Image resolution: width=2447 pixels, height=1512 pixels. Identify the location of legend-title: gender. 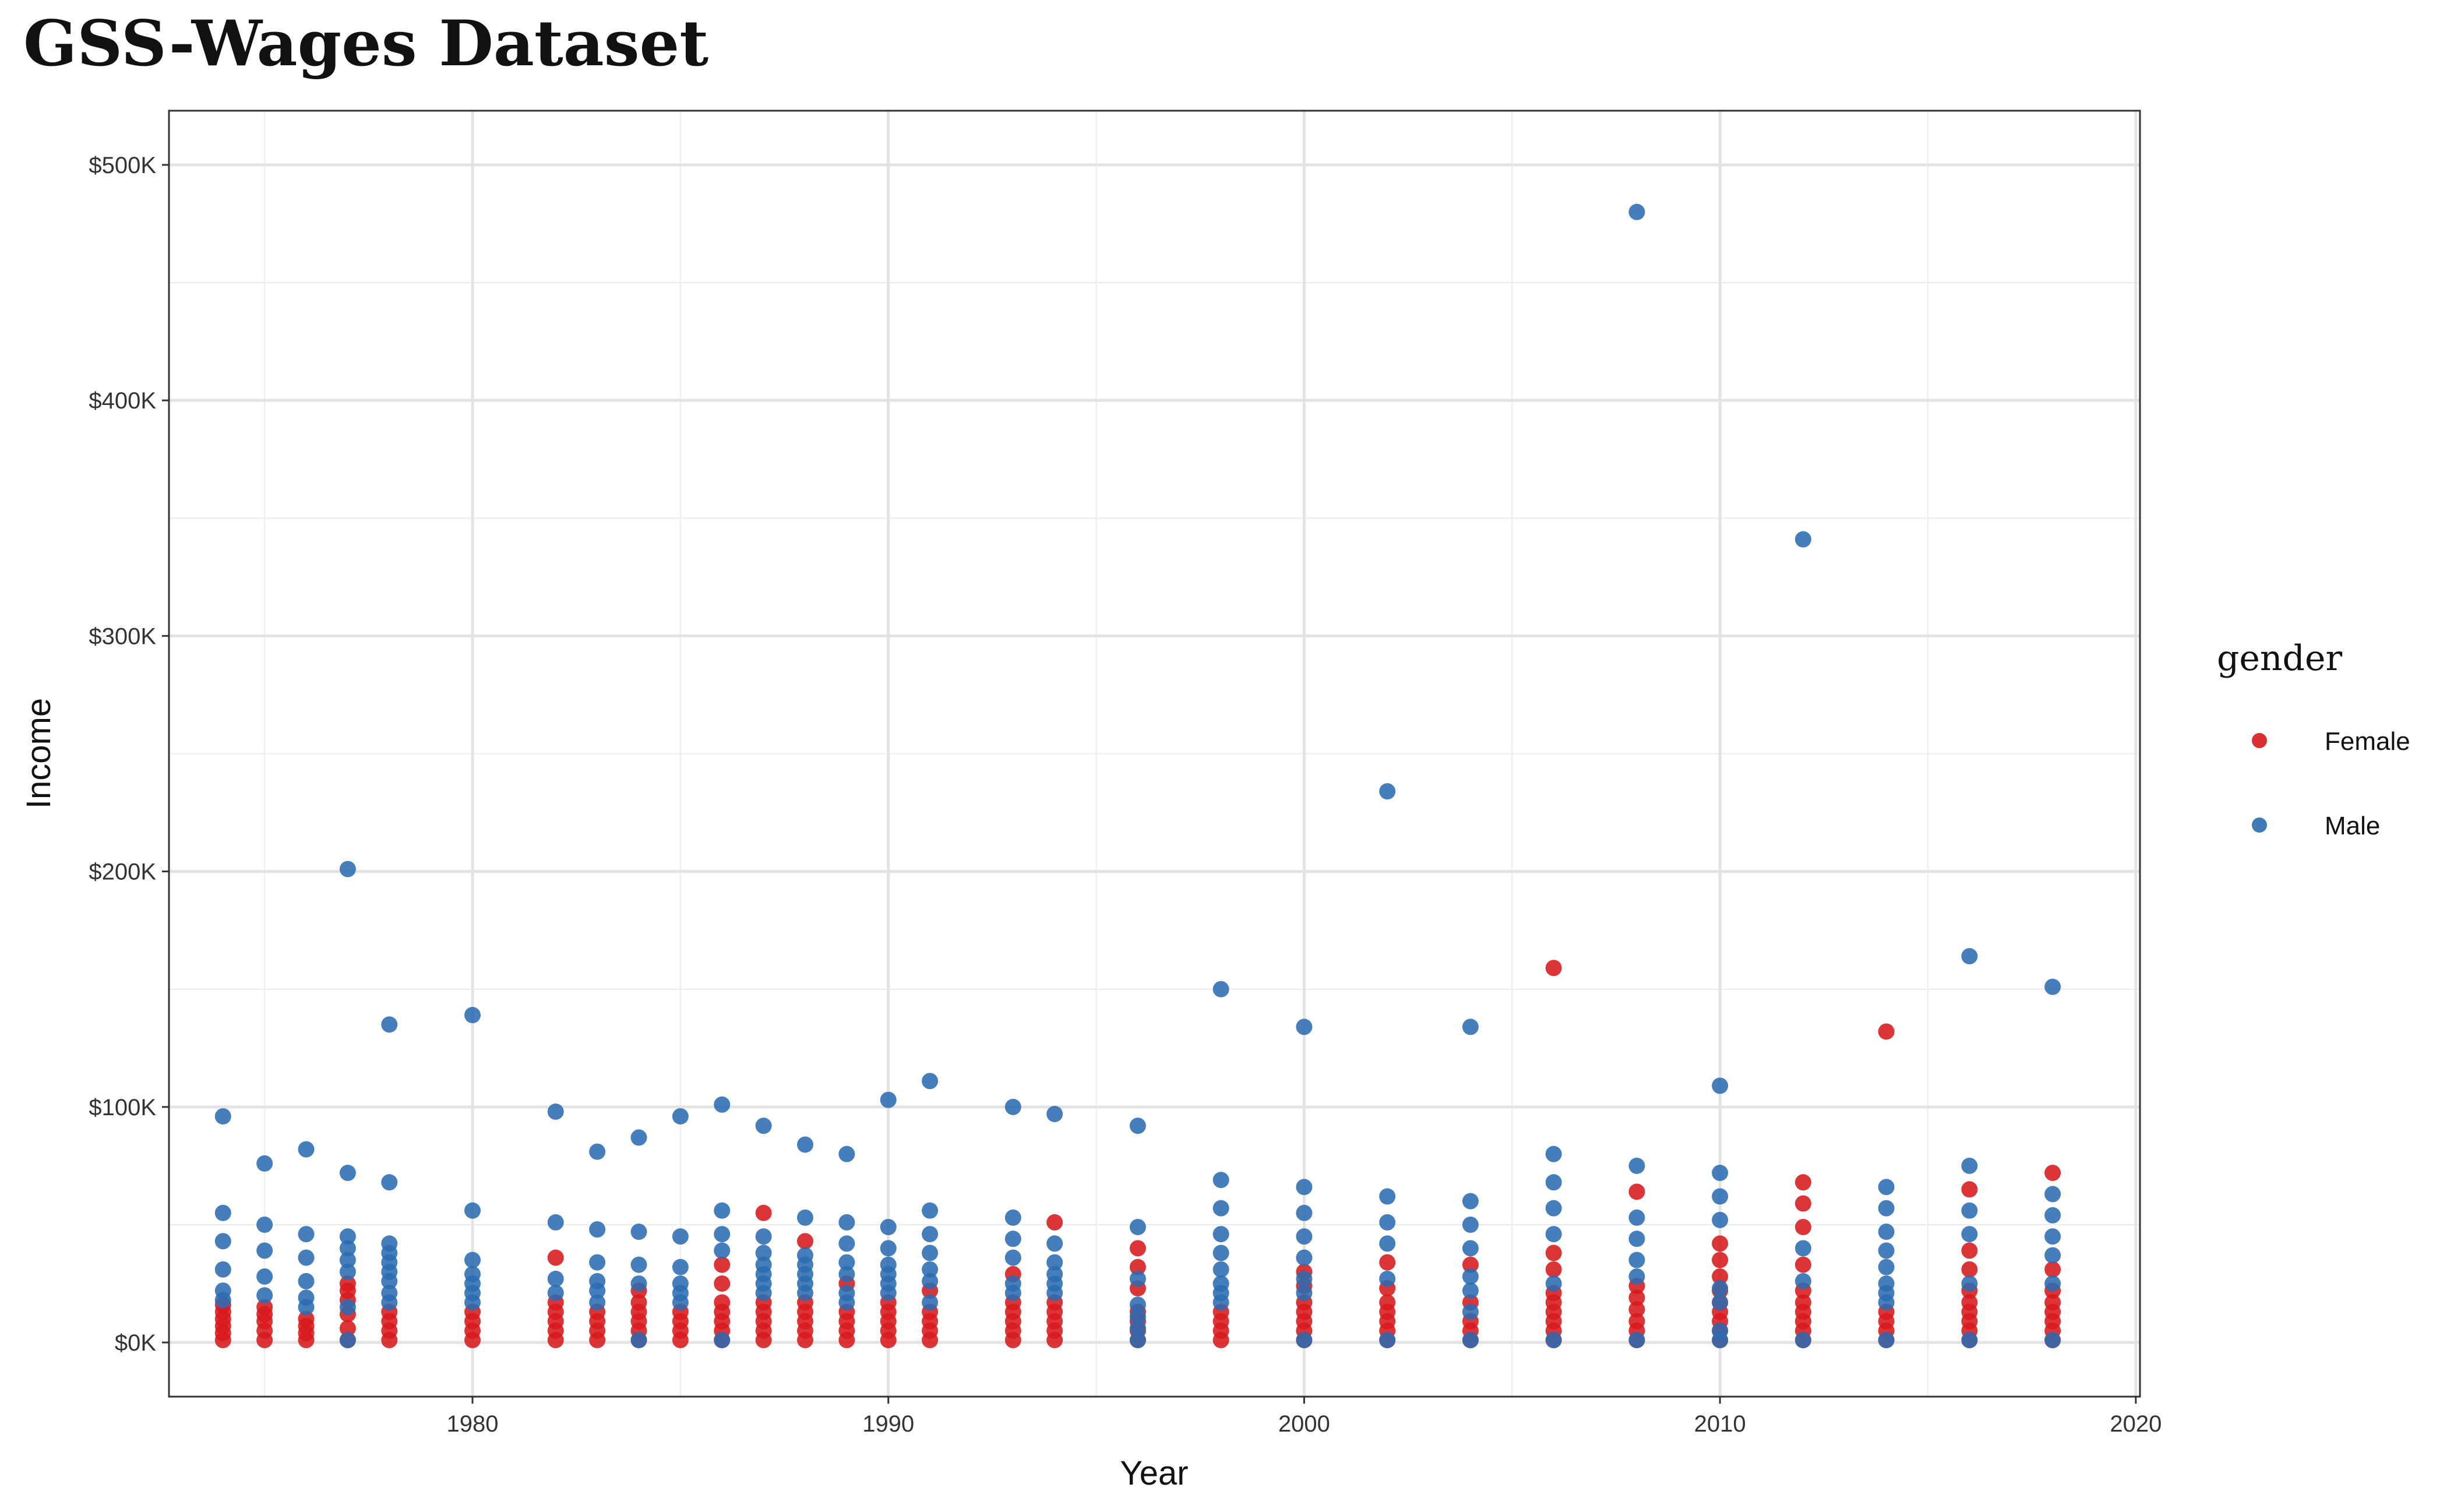
(2279, 658).